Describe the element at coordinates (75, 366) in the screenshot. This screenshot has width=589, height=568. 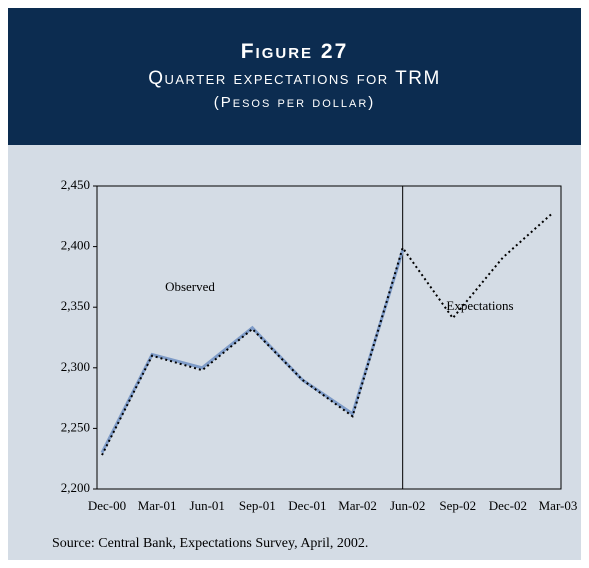
I see `y-tick-label: 2,300` at that location.